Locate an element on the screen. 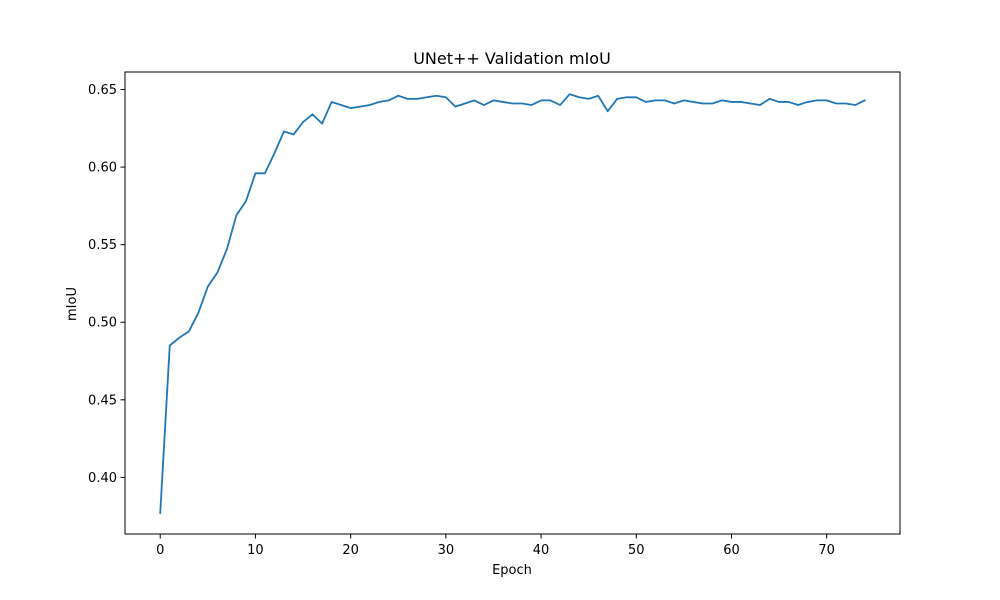 The width and height of the screenshot is (1000, 600). y-tick-label: 0.50 is located at coordinates (102, 323).